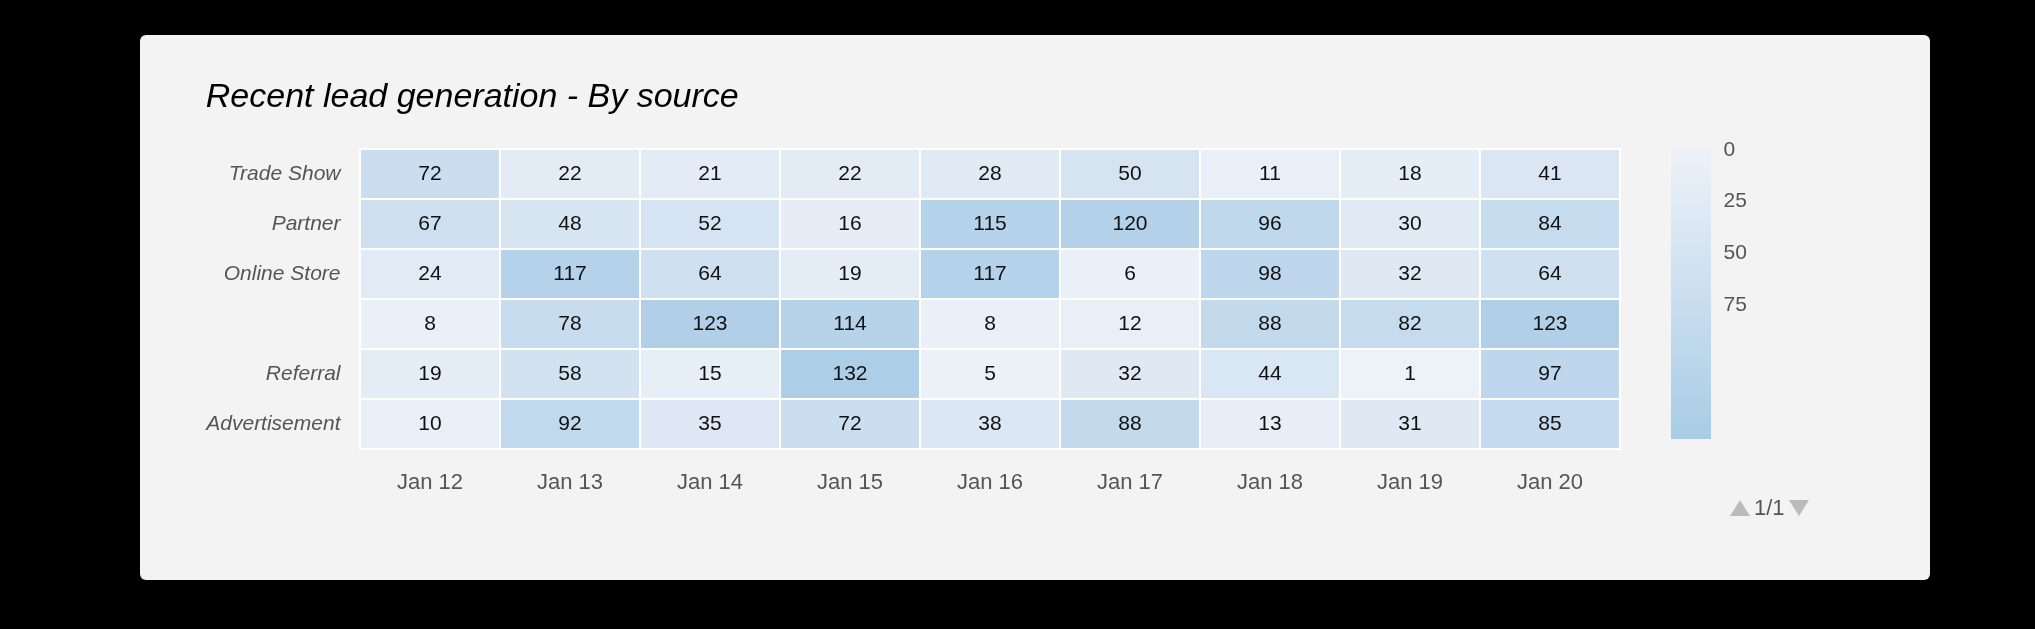 The width and height of the screenshot is (2035, 629). I want to click on data-label: 10, so click(430, 422).